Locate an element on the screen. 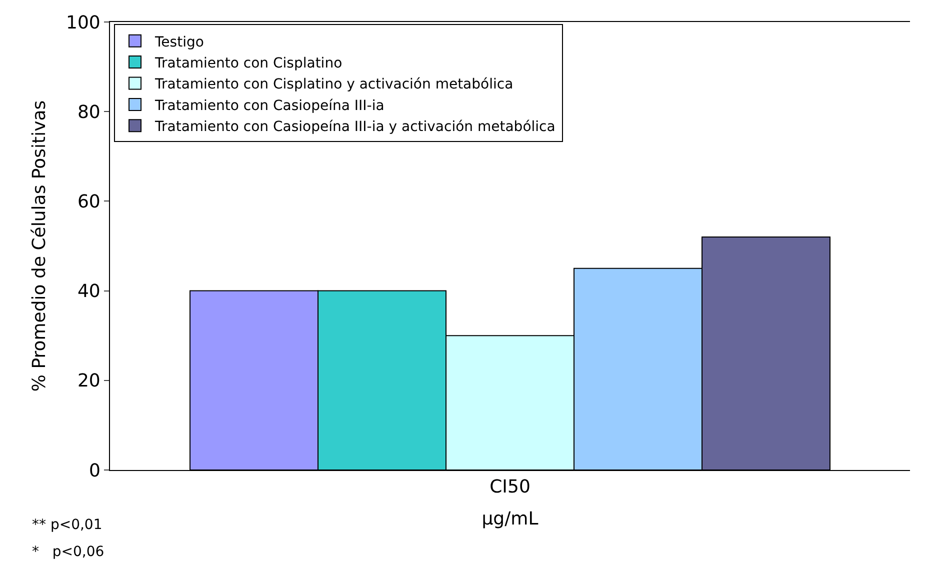 The width and height of the screenshot is (930, 570). y-axis-title: % Promedio de Células Positivas is located at coordinates (39, 246).